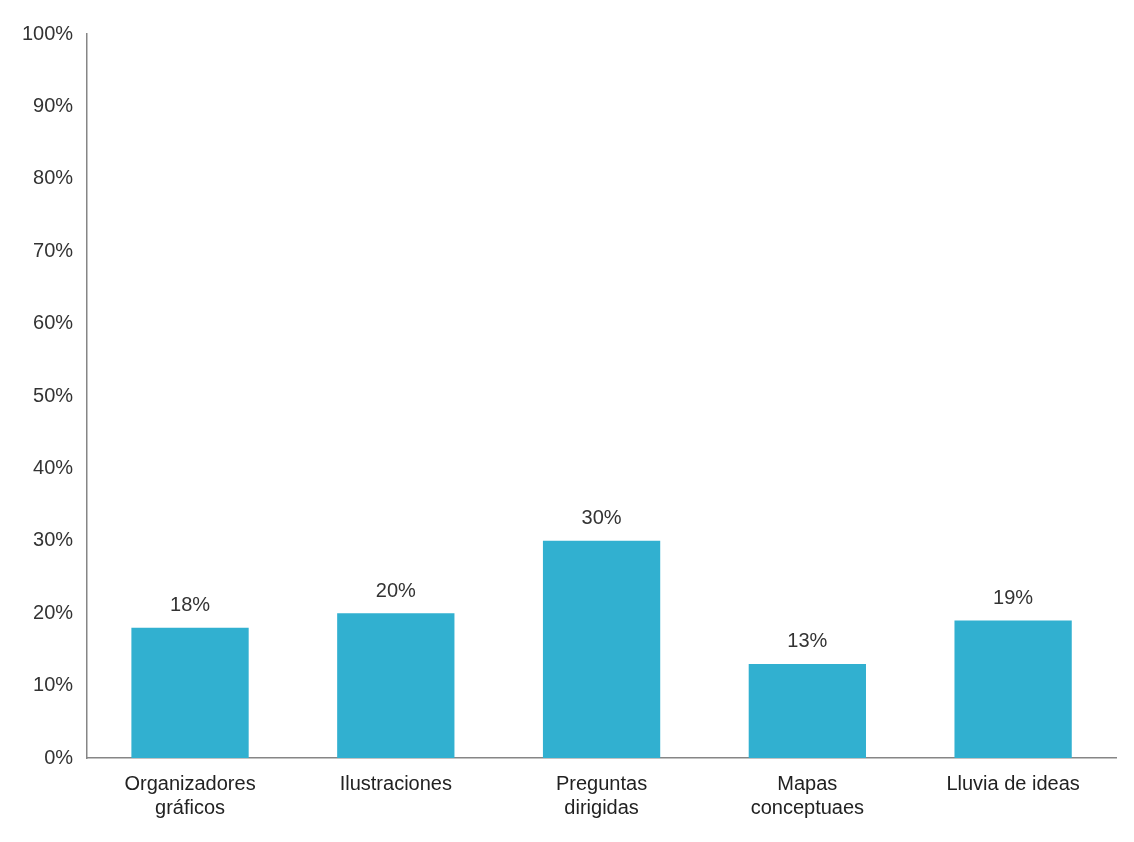 The width and height of the screenshot is (1134, 842). What do you see at coordinates (48, 32) in the screenshot?
I see `y-tick-label: 100%` at bounding box center [48, 32].